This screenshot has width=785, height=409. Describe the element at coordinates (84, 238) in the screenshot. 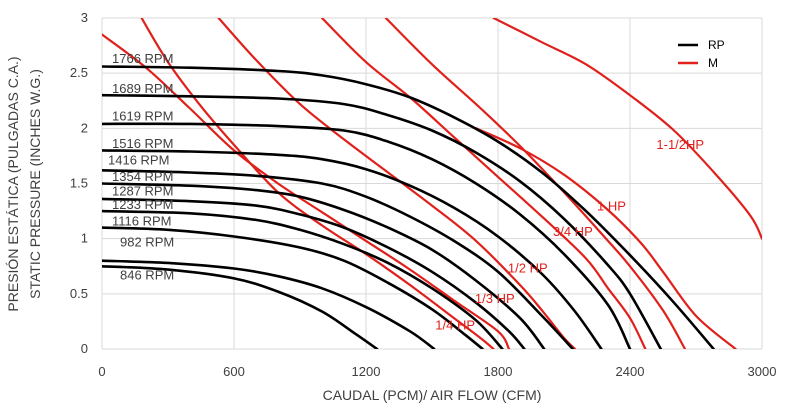

I see `y-tick-label-2: 1` at that location.